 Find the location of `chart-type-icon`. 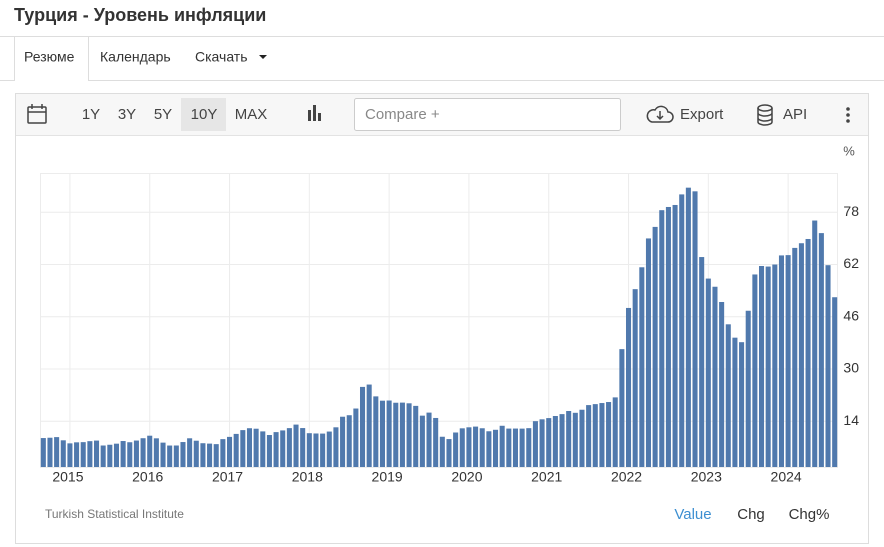

chart-type-icon is located at coordinates (314, 113).